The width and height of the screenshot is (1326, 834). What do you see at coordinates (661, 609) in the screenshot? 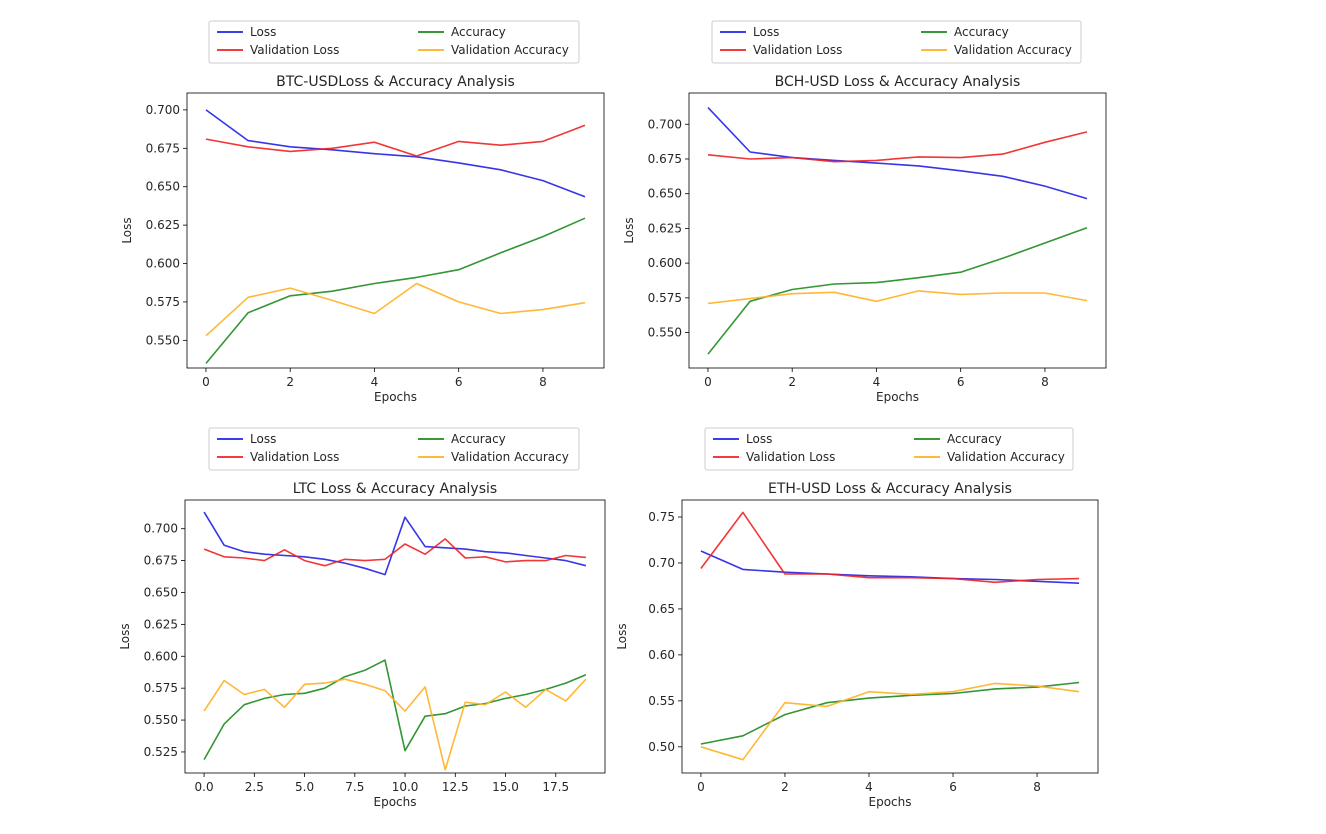
I see `y-tick-label: 0.65` at bounding box center [661, 609].